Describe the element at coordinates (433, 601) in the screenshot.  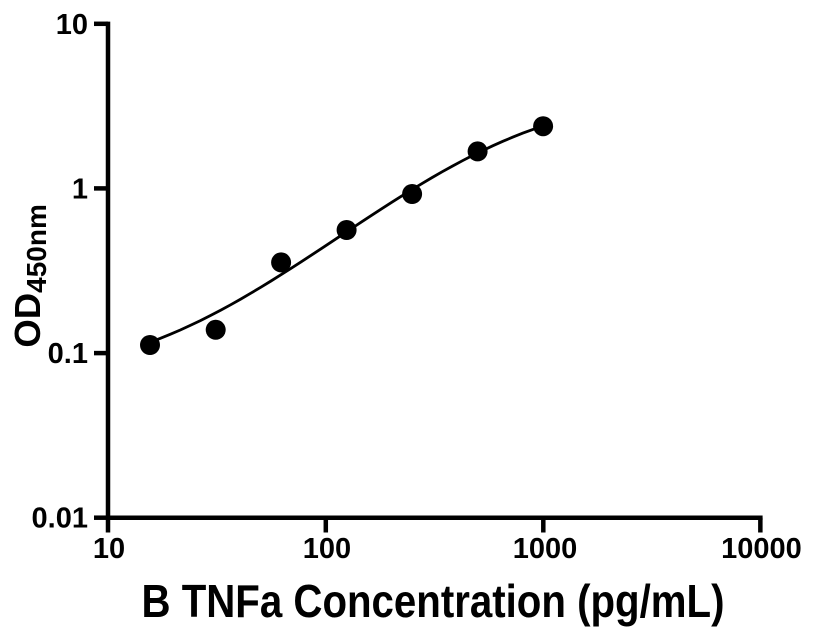
I see `svg-text: B TNFa Concentration (pg/mL)` at that location.